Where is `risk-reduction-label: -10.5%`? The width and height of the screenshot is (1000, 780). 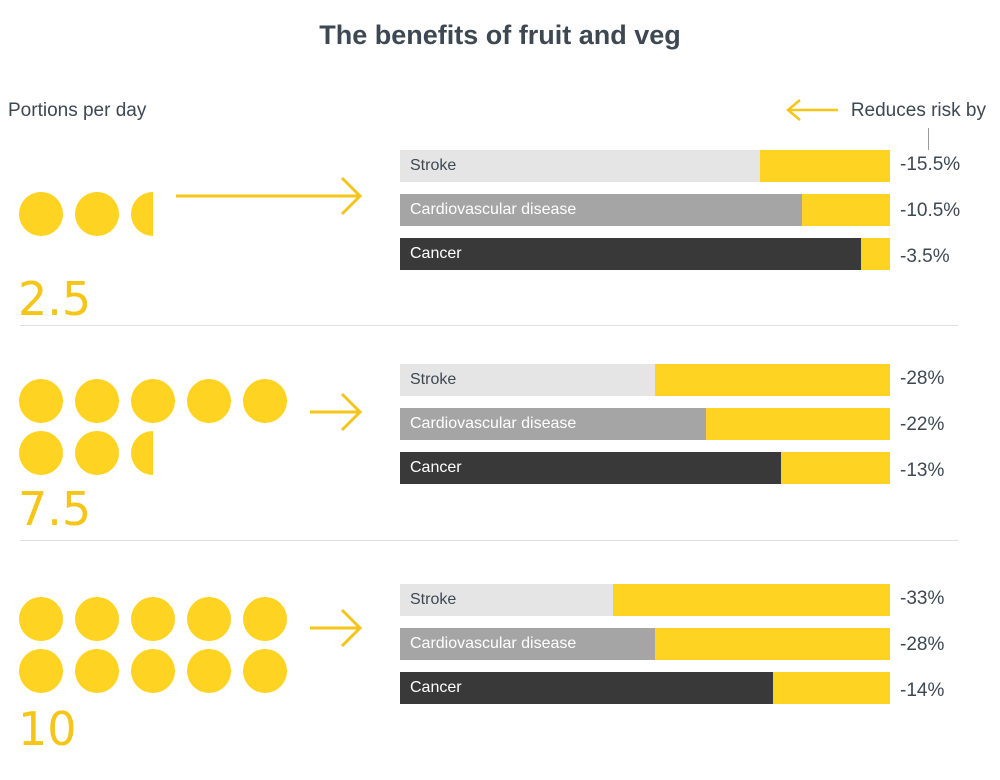
risk-reduction-label: -10.5% is located at coordinates (930, 210).